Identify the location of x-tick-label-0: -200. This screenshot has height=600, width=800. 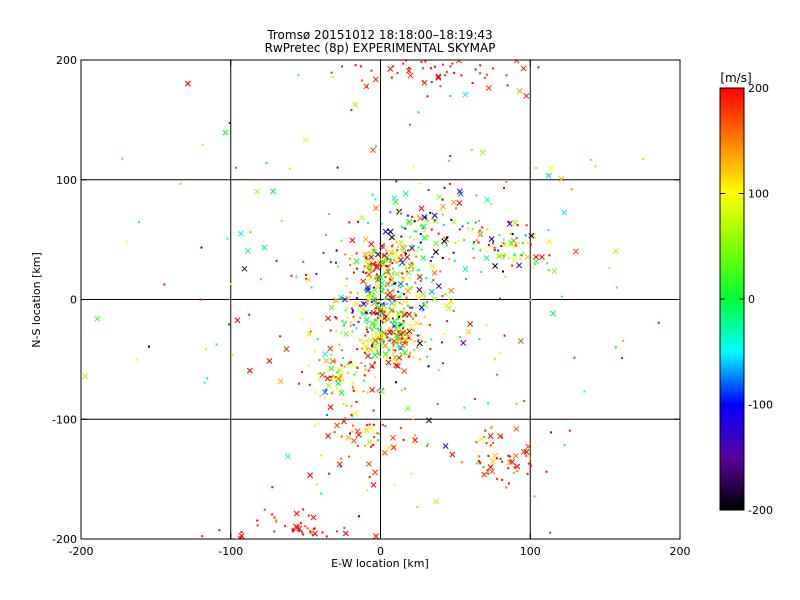
(81, 551).